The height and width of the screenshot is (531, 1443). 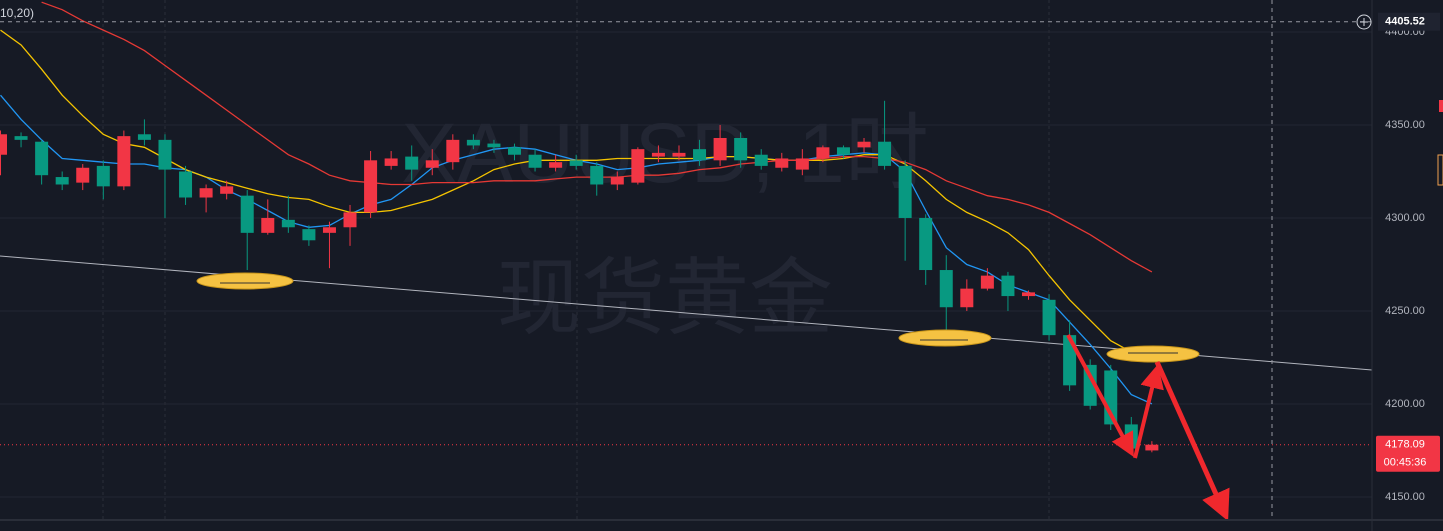 What do you see at coordinates (17, 13) in the screenshot?
I see `indicator-legend: (10,20)` at bounding box center [17, 13].